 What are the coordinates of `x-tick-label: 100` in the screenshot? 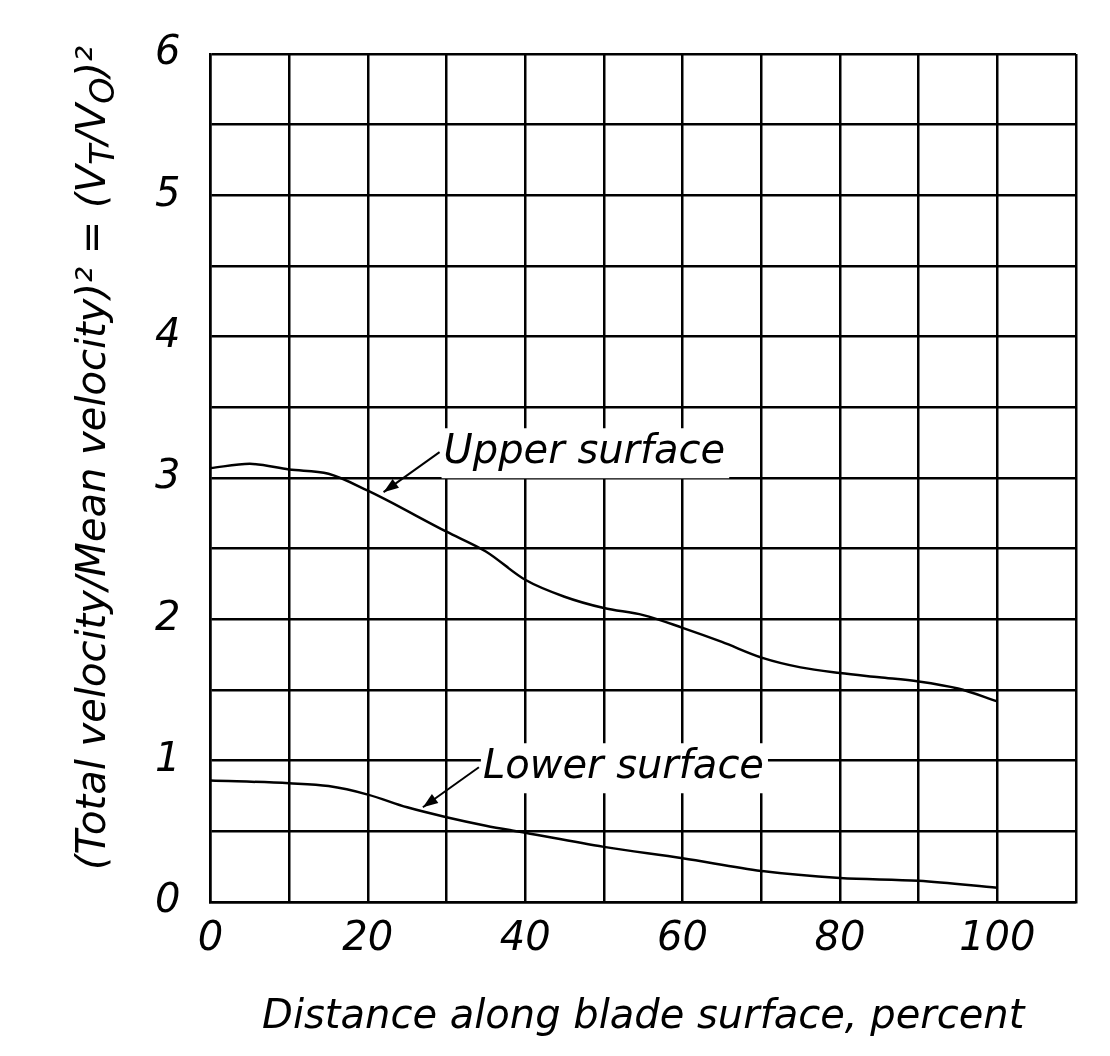 It's located at (997, 936).